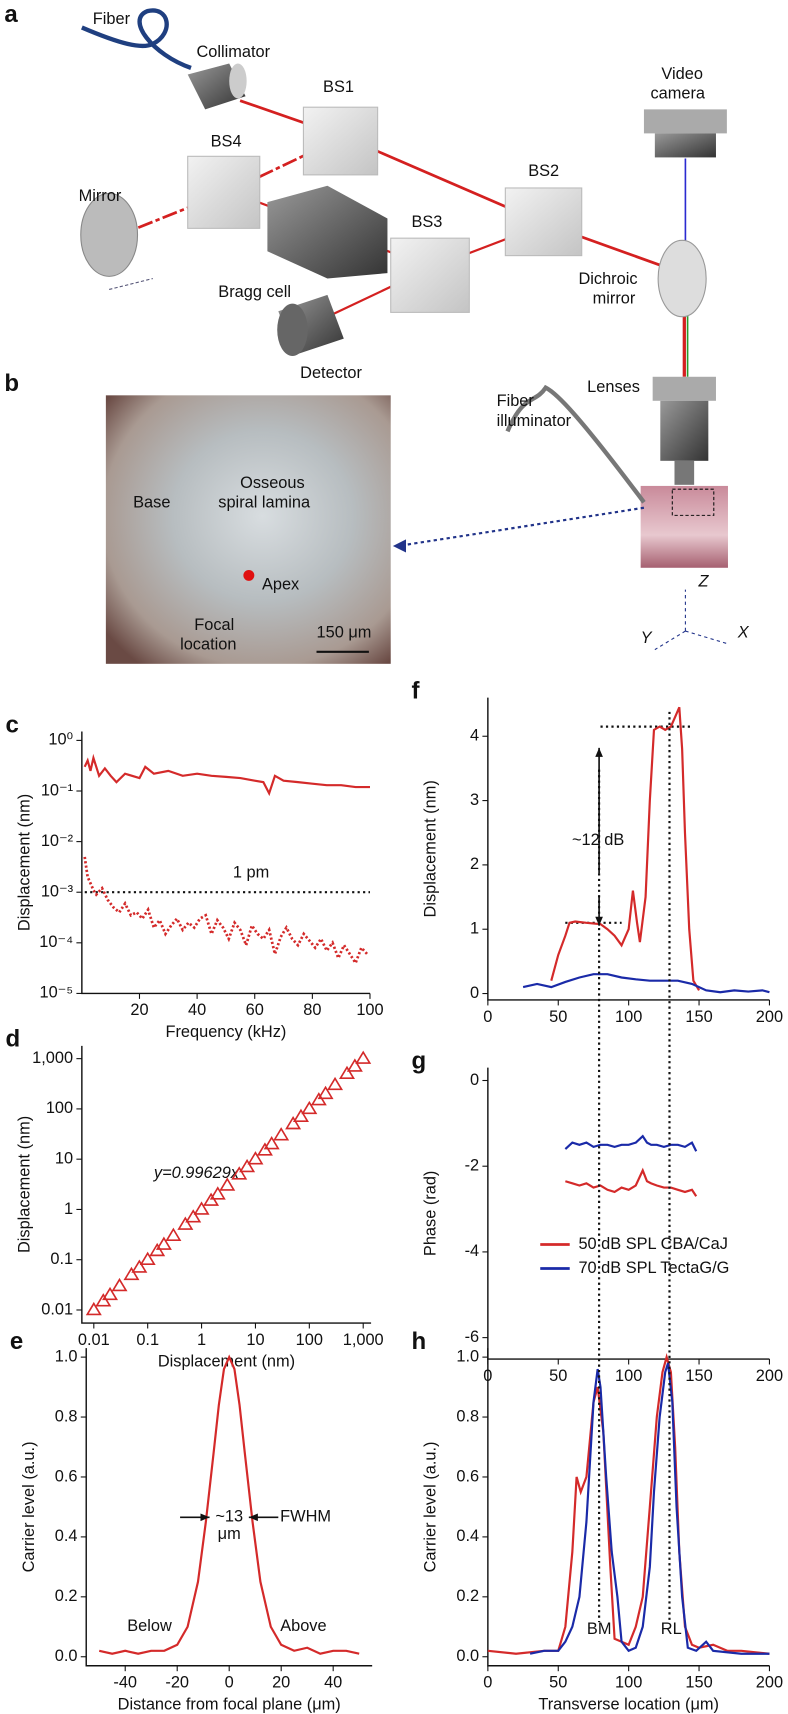 The image size is (788, 1714). What do you see at coordinates (474, 1080) in the screenshot?
I see `y-tick-label: 0` at bounding box center [474, 1080].